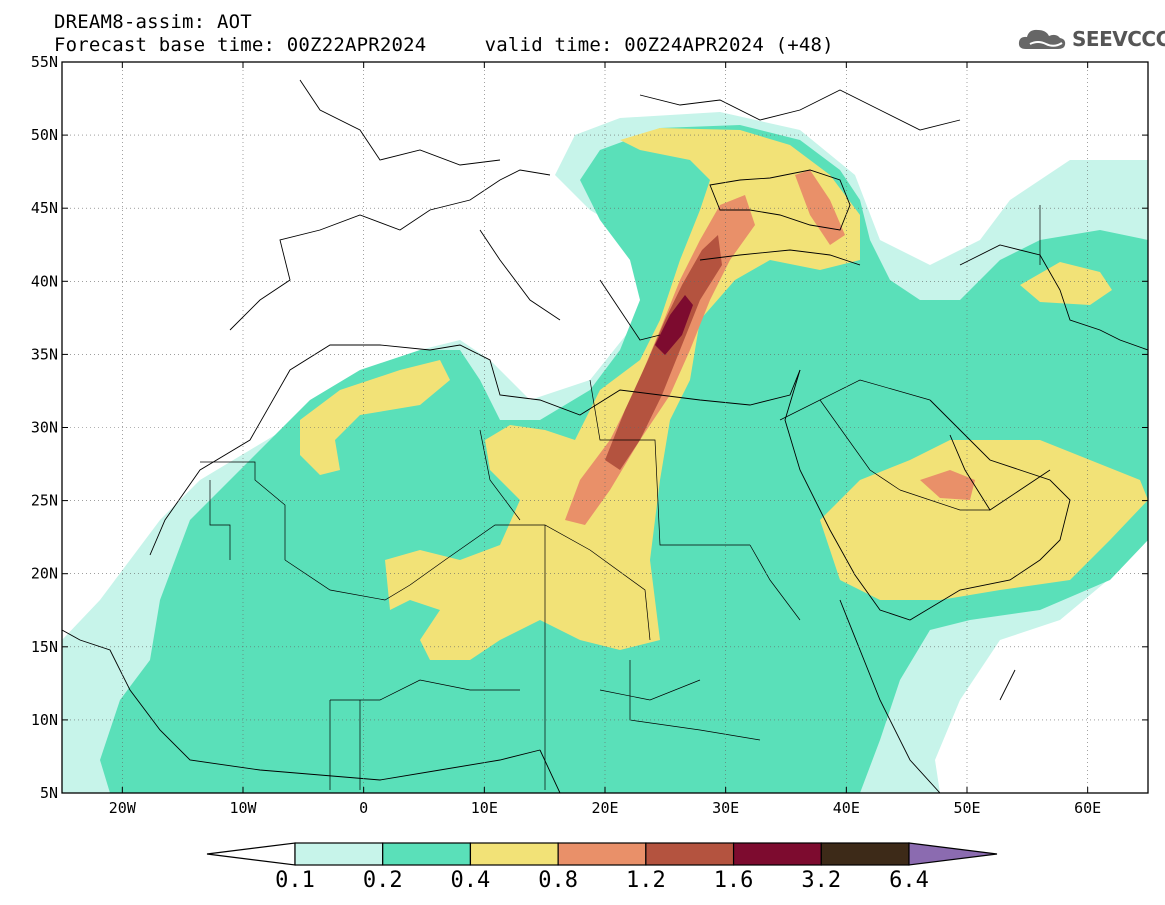  Describe the element at coordinates (44, 354) in the screenshot. I see `lat-tick-label: 35N` at that location.